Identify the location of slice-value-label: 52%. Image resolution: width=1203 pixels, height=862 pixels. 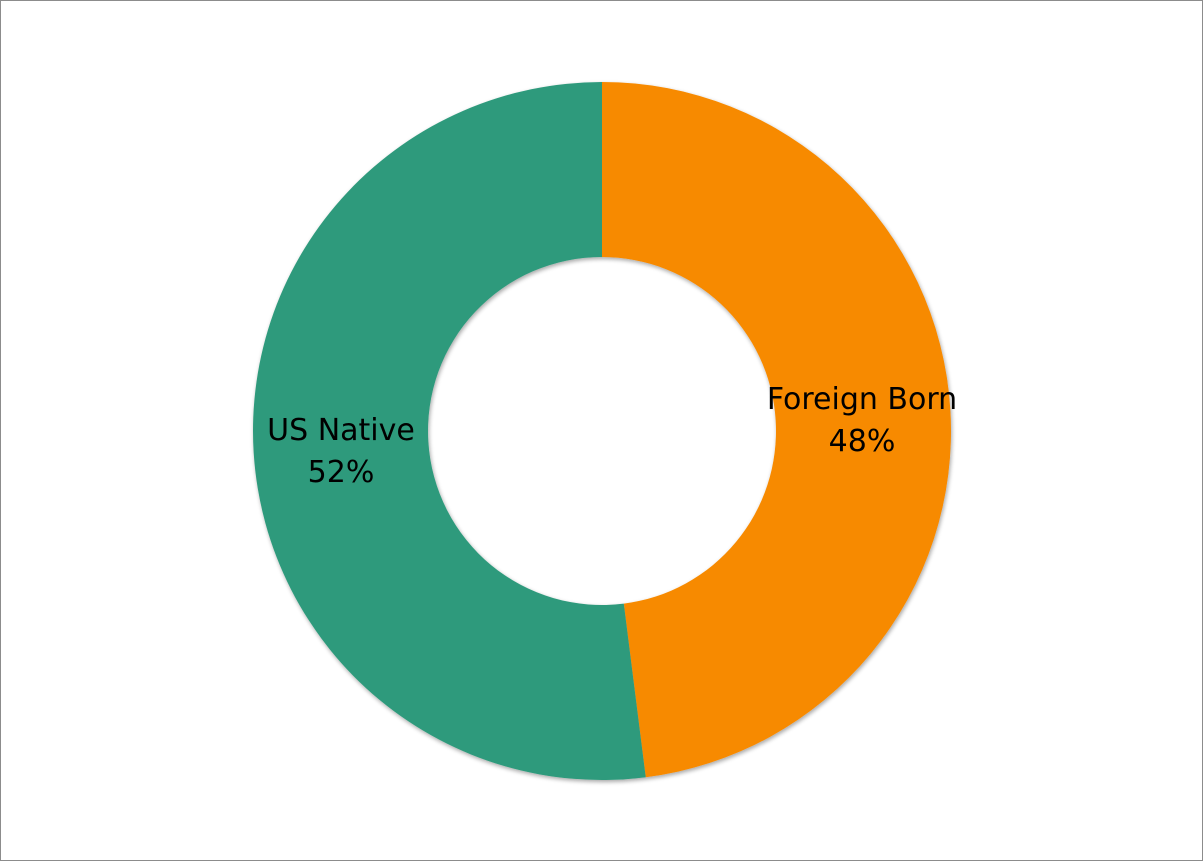
(341, 472).